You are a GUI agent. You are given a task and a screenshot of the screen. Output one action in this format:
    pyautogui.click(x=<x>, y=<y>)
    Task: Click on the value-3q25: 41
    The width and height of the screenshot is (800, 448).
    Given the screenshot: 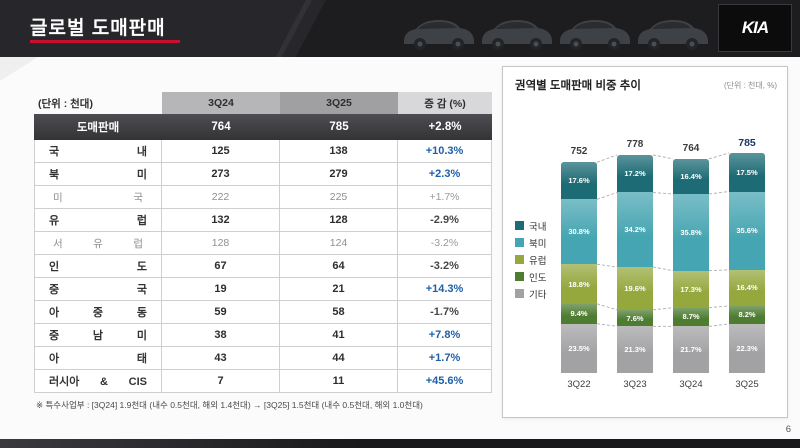 What is the action you would take?
    pyautogui.click(x=339, y=335)
    